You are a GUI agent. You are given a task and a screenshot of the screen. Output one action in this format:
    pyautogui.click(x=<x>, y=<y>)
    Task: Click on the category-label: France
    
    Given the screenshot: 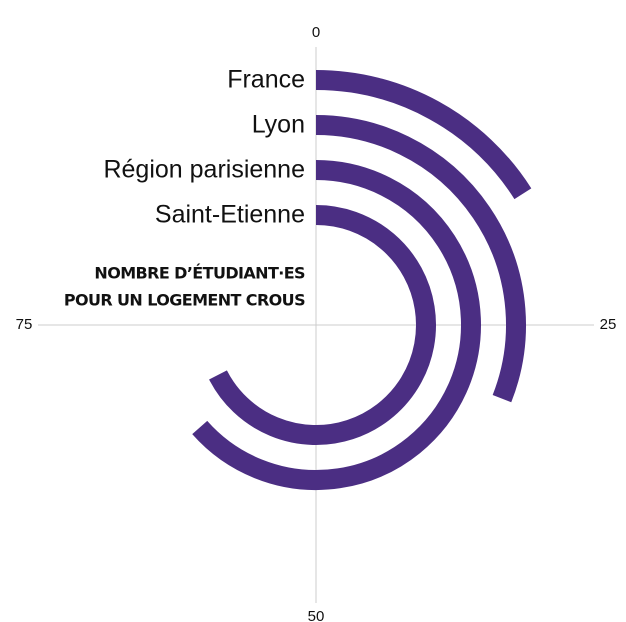 What is the action you would take?
    pyautogui.click(x=266, y=80)
    